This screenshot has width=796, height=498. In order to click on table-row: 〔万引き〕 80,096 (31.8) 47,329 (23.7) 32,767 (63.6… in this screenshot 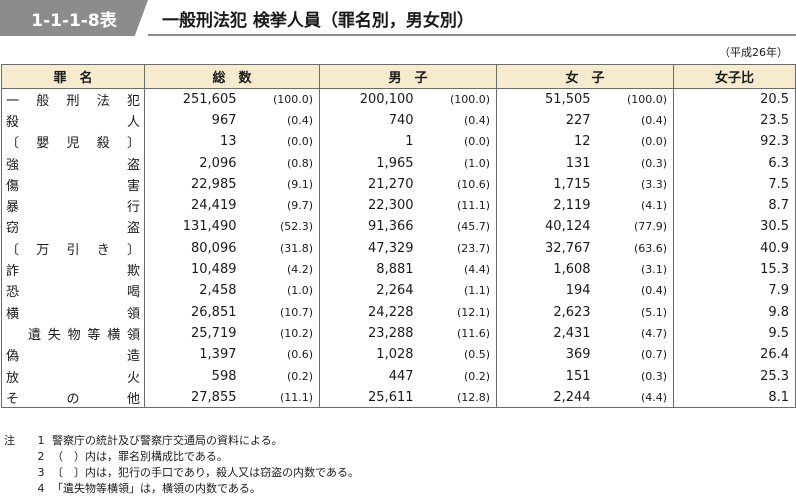, I will do `click(398, 248)`.